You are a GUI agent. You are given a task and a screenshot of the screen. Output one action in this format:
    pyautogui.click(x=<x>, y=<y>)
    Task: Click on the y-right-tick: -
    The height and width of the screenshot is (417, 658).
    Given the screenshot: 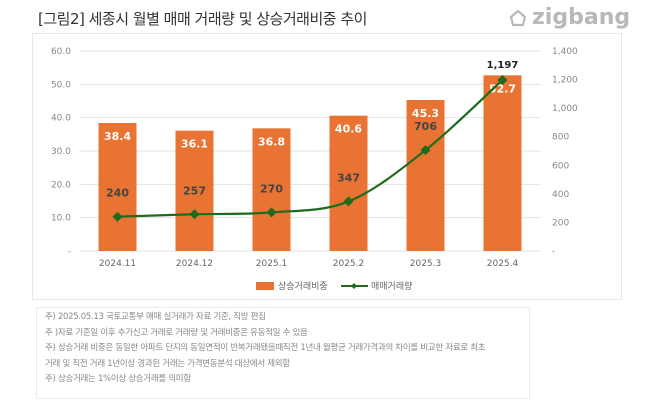 What is the action you would take?
    pyautogui.click(x=553, y=252)
    